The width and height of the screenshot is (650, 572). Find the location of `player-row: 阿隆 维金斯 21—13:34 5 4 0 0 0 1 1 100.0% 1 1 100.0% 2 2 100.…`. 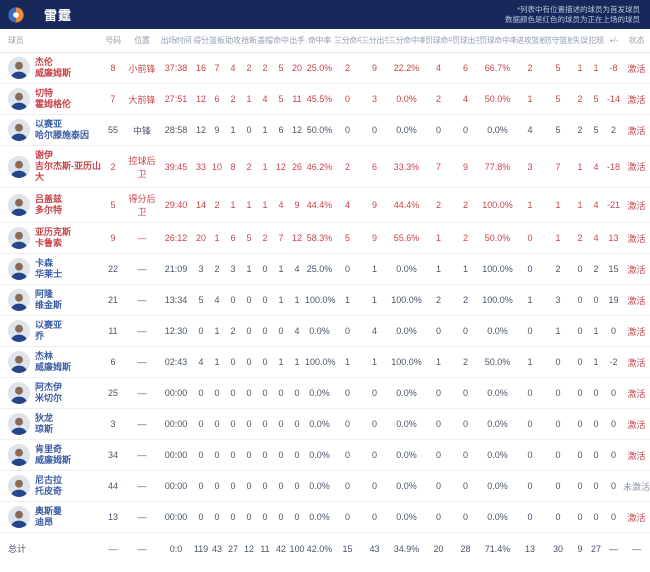

player-row: 阿隆 维金斯 21—13:34 5 4 0 0 0 1 1 100.0% 1 1 100.0% 2 2 100.… is located at coordinates (325, 300).